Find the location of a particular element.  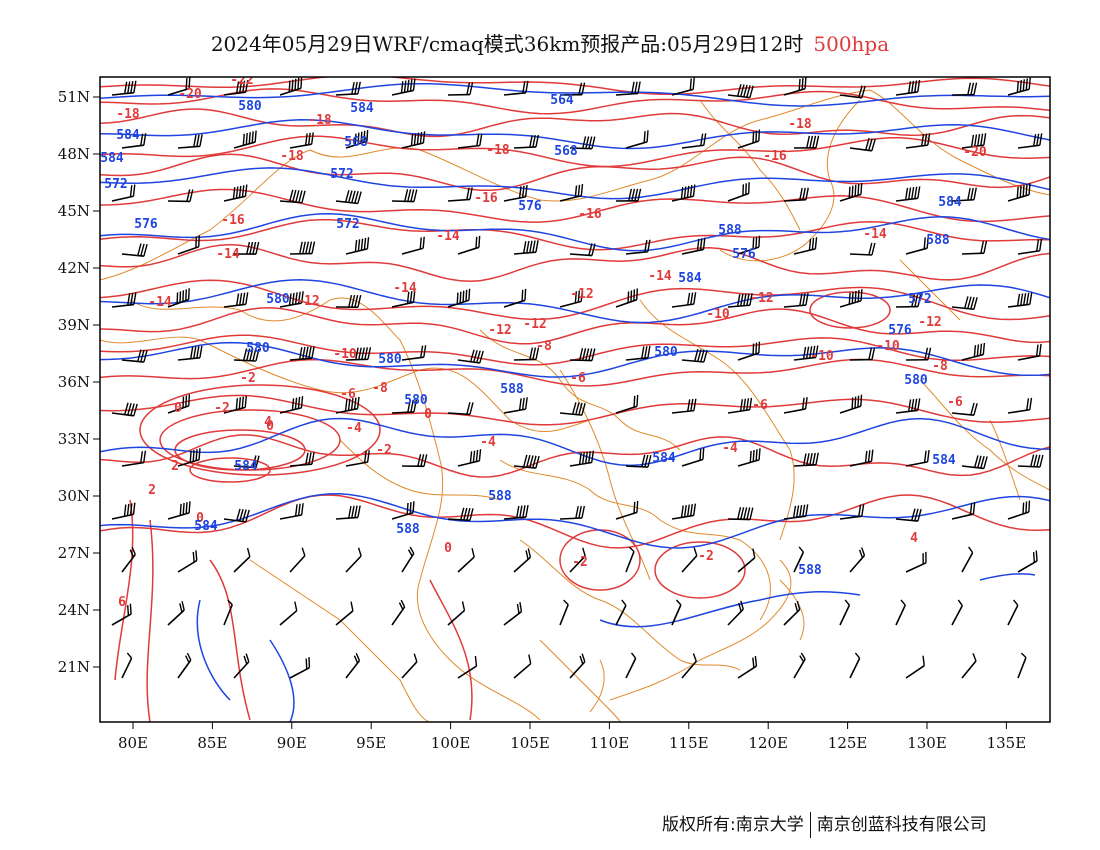

lat-tick-label: 36N is located at coordinates (74, 382).